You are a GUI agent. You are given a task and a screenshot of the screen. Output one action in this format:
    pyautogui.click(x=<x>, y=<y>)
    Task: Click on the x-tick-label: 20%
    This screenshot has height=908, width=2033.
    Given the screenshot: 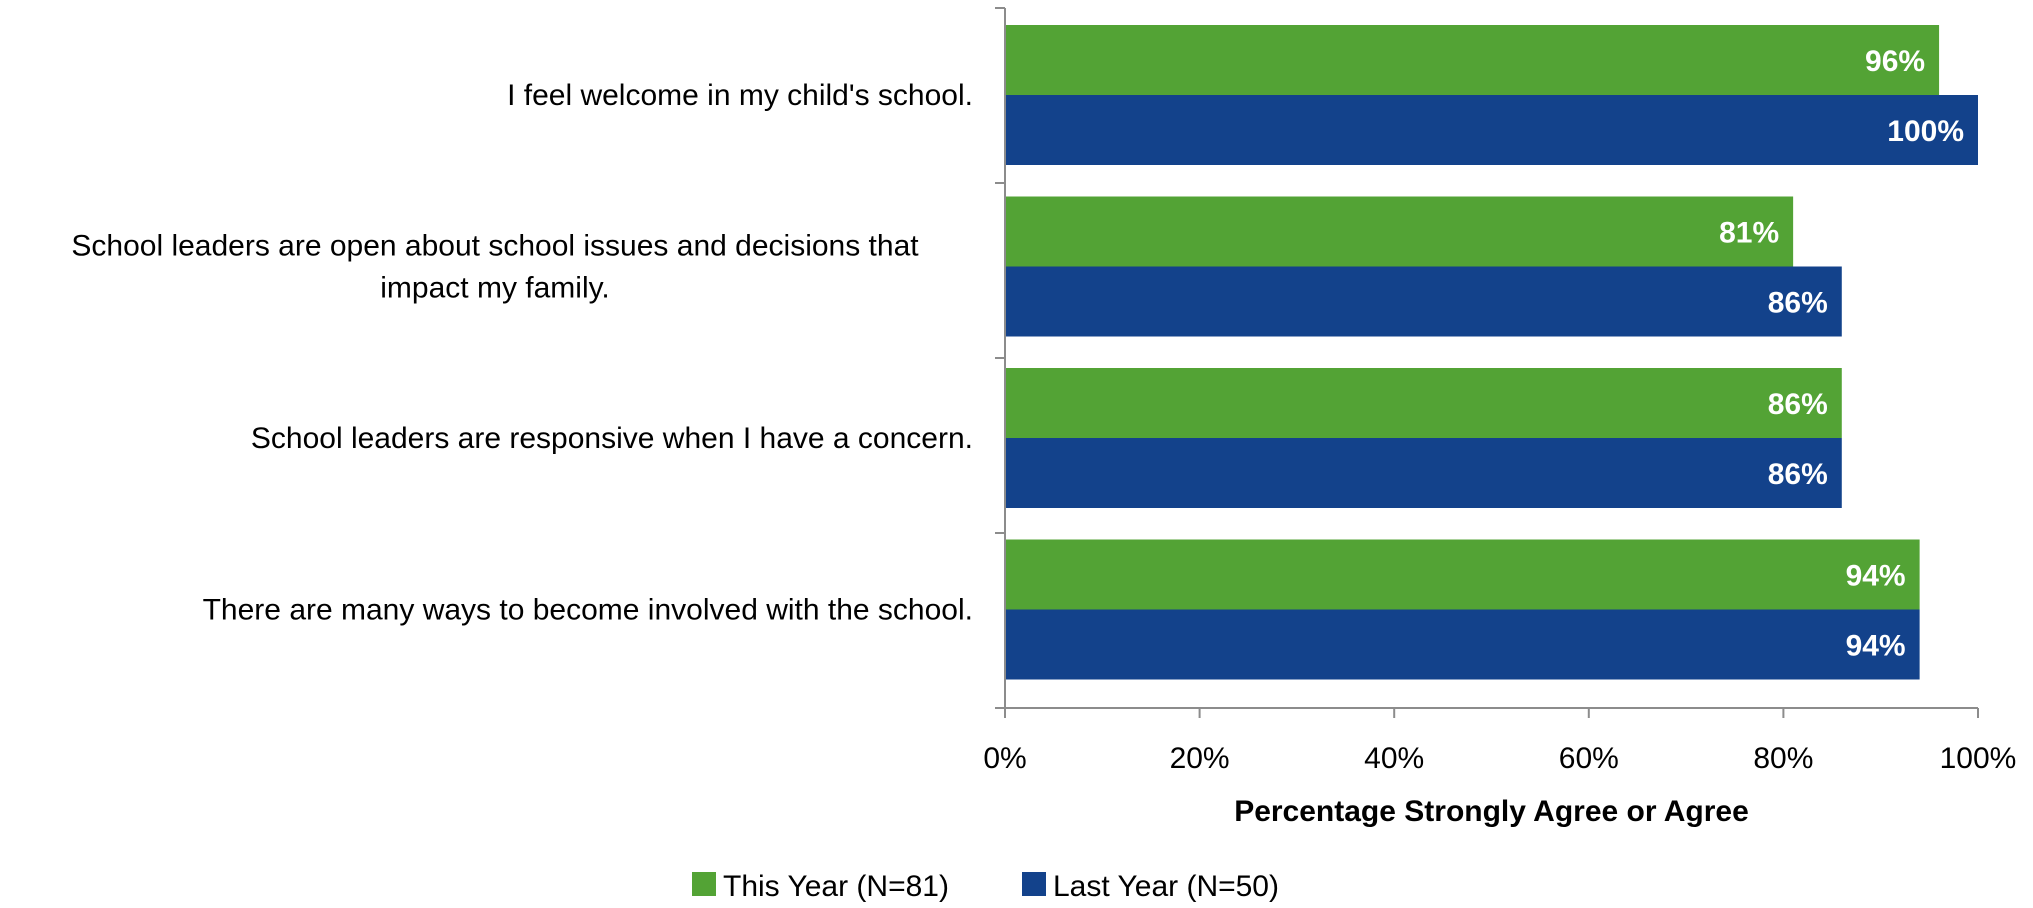 What is the action you would take?
    pyautogui.click(x=1200, y=758)
    